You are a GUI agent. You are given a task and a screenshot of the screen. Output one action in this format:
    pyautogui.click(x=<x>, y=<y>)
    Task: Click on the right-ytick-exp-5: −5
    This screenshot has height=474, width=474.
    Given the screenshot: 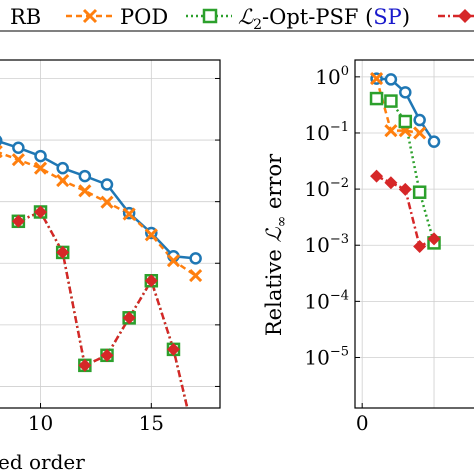 What is the action you would take?
    pyautogui.click(x=339, y=351)
    